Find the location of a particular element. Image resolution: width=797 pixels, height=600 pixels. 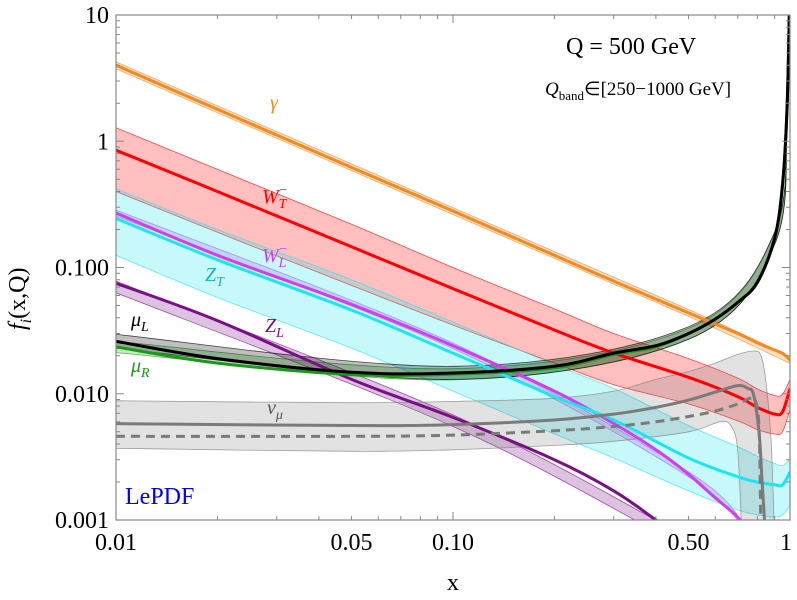

y-axis-label: fi(x,Q) is located at coordinates (20, 299).